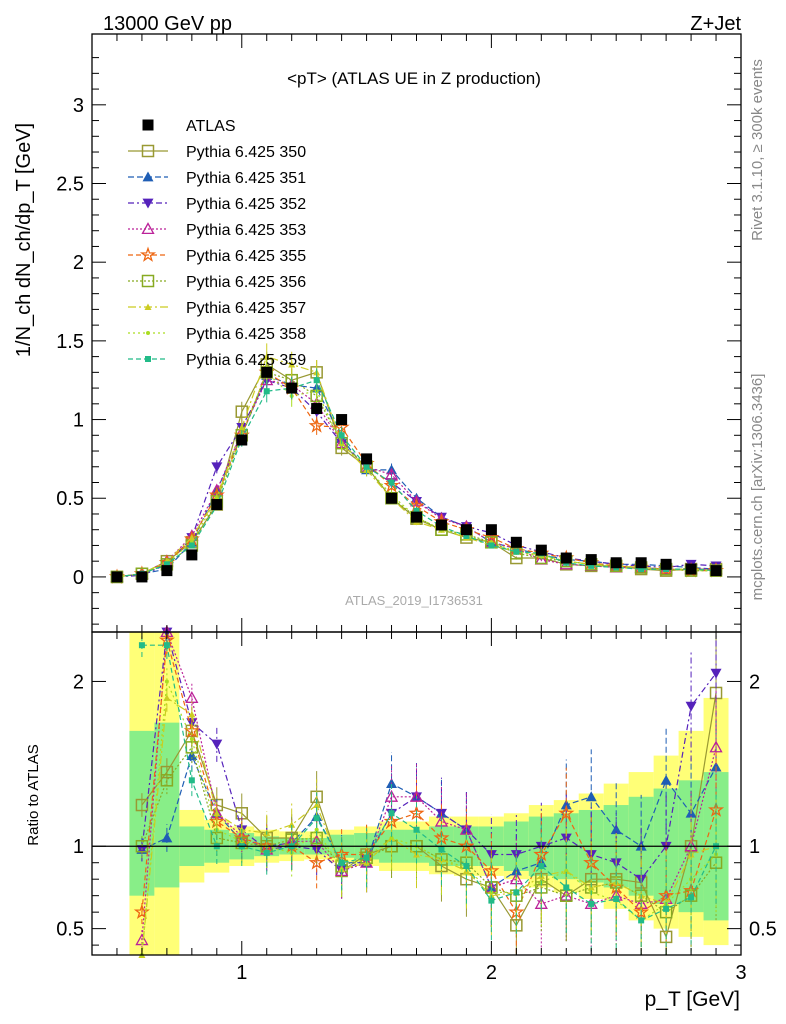 The width and height of the screenshot is (786, 1024). I want to click on series-line, so click(416, 478).